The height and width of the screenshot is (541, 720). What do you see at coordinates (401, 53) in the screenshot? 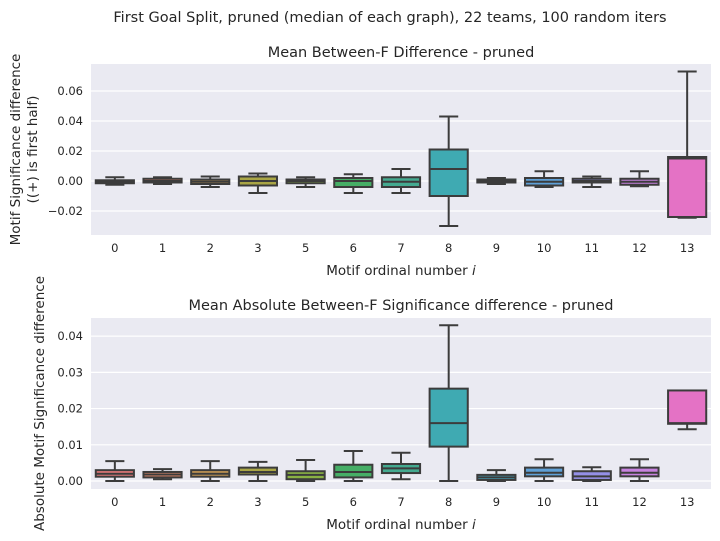
I see `panel-title: Mean Between-F Difference - pruned` at bounding box center [401, 53].